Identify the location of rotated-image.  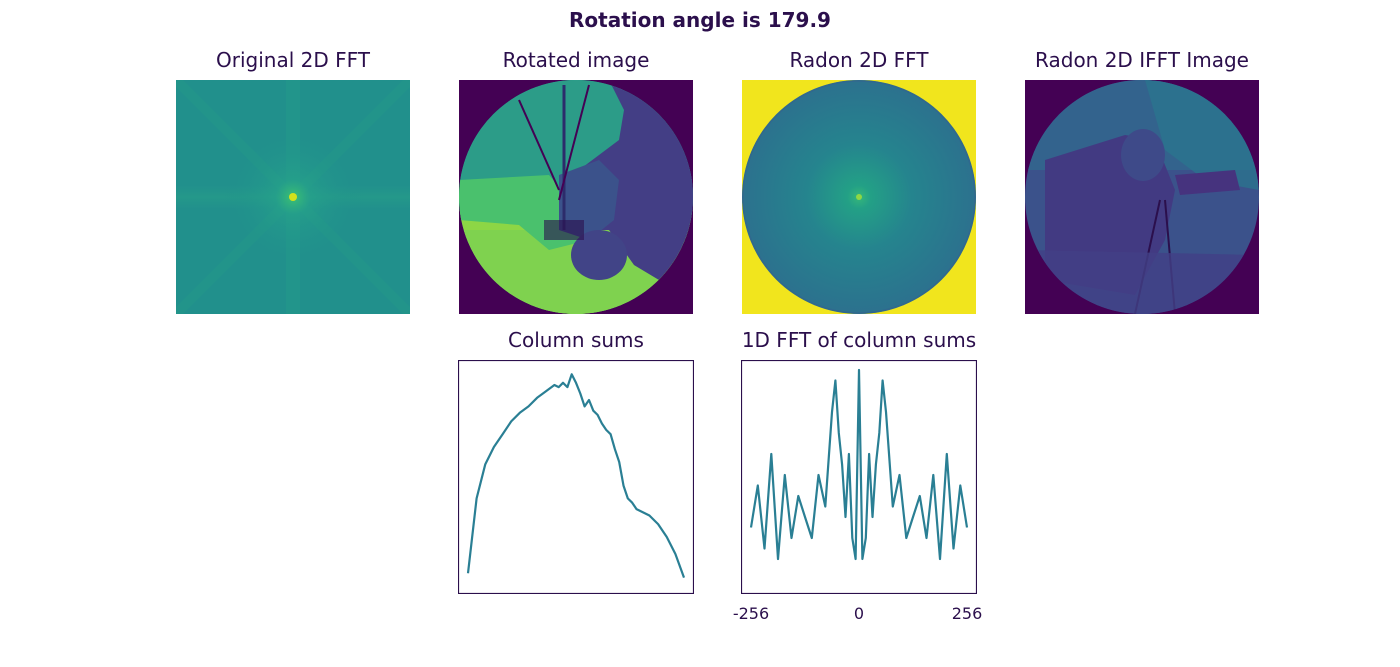
(576, 197).